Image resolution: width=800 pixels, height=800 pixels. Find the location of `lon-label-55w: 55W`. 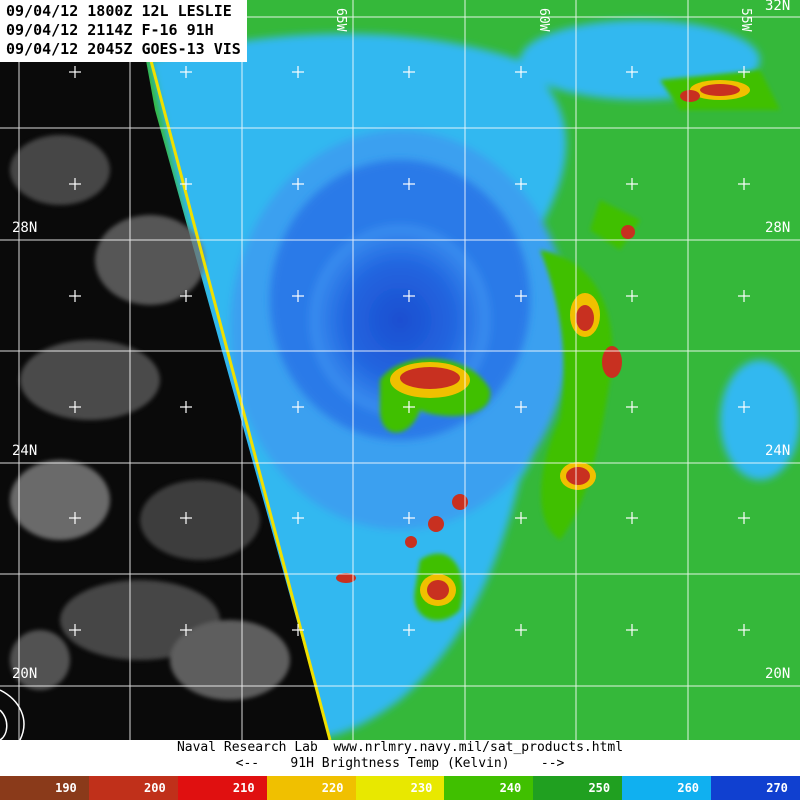

lon-label-55w: 55W is located at coordinates (745, 20).